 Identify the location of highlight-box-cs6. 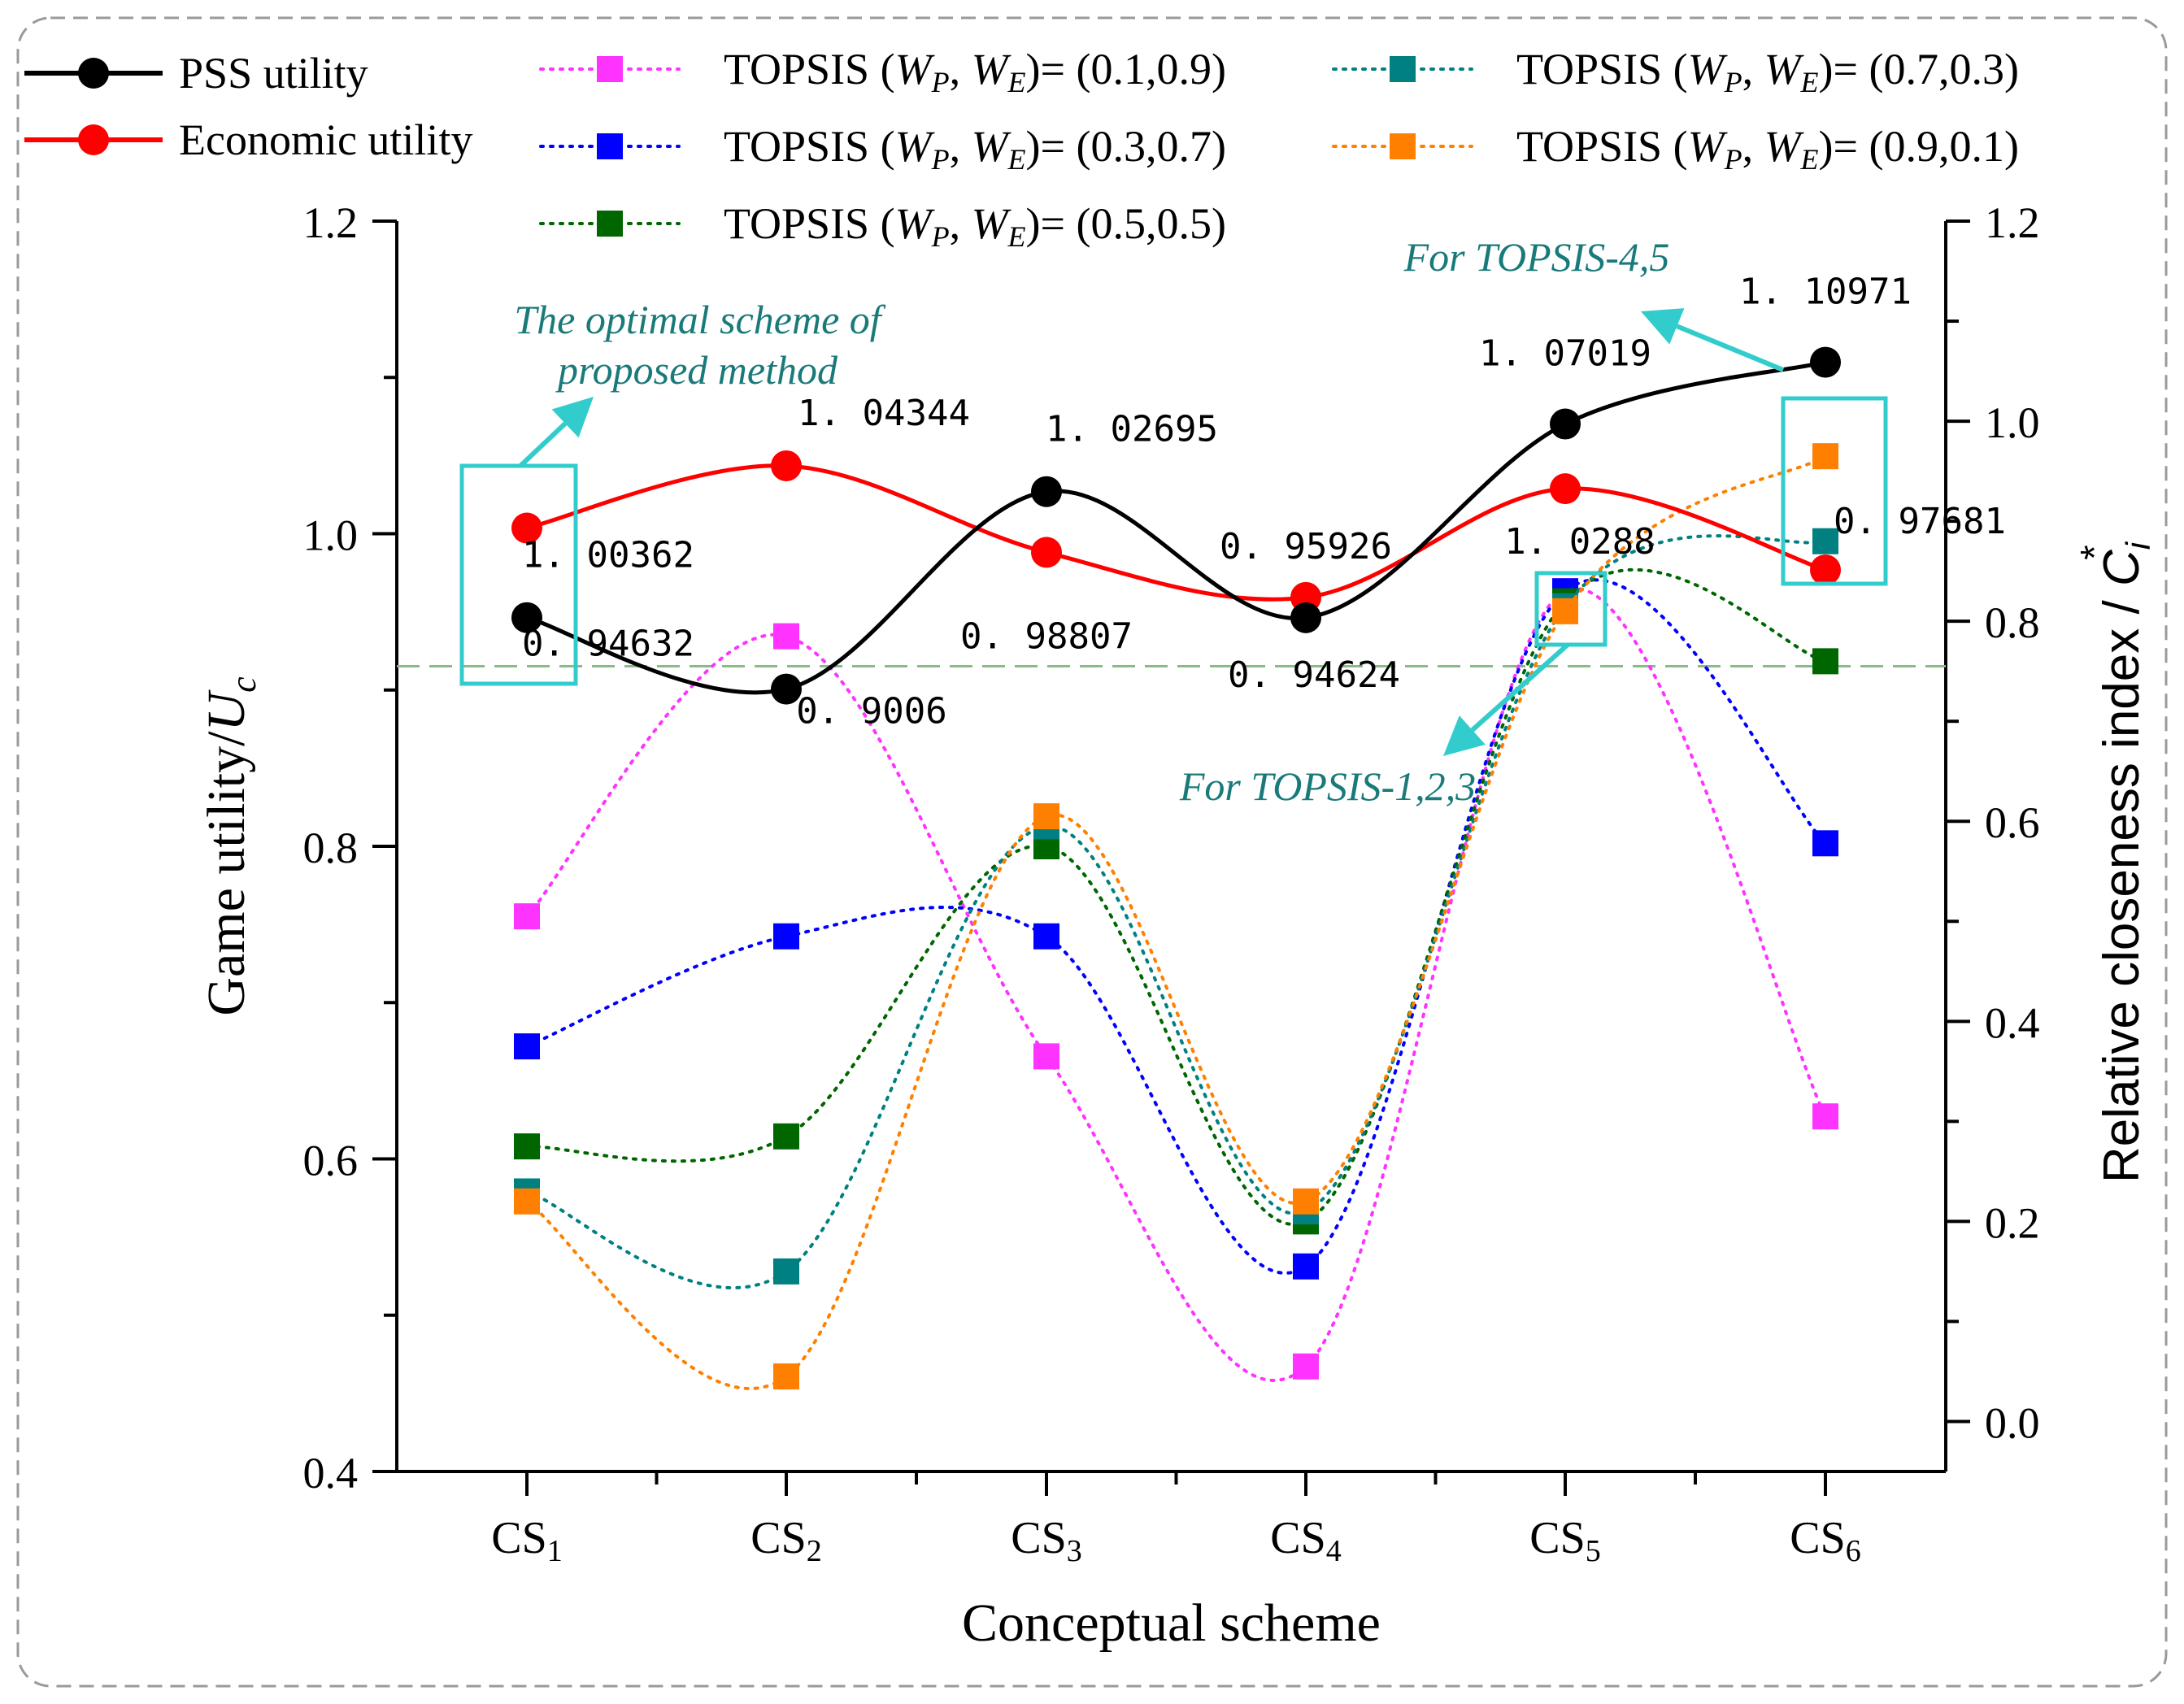
(1835, 491).